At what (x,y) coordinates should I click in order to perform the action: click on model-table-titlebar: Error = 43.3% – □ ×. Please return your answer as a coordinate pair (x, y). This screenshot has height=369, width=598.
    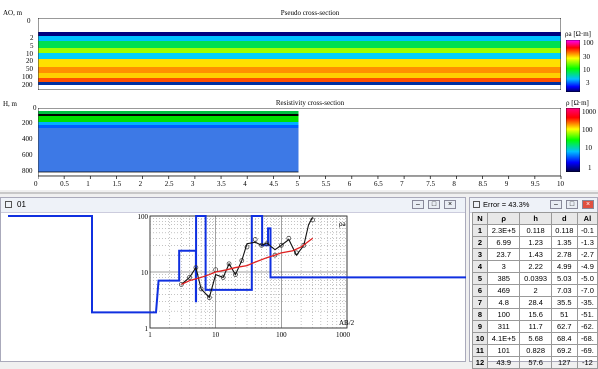
    Looking at the image, I should click on (533, 205).